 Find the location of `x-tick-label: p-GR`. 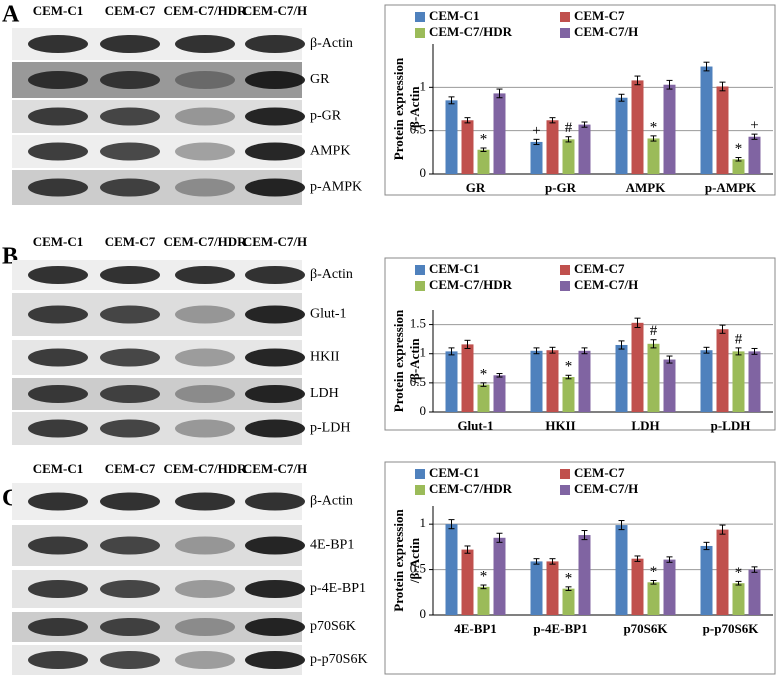

x-tick-label: p-GR is located at coordinates (561, 187).